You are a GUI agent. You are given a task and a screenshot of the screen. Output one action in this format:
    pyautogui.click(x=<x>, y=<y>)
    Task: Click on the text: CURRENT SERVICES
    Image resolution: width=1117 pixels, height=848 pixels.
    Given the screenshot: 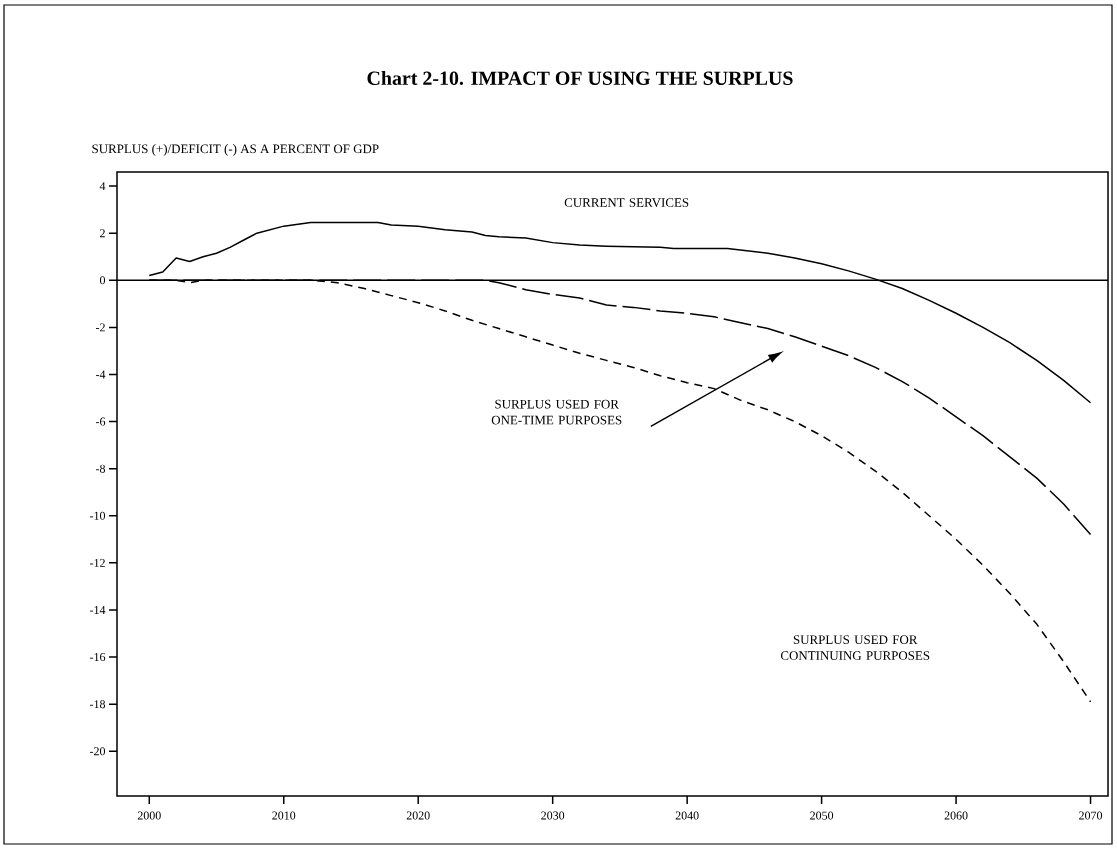 What is the action you would take?
    pyautogui.click(x=626, y=202)
    